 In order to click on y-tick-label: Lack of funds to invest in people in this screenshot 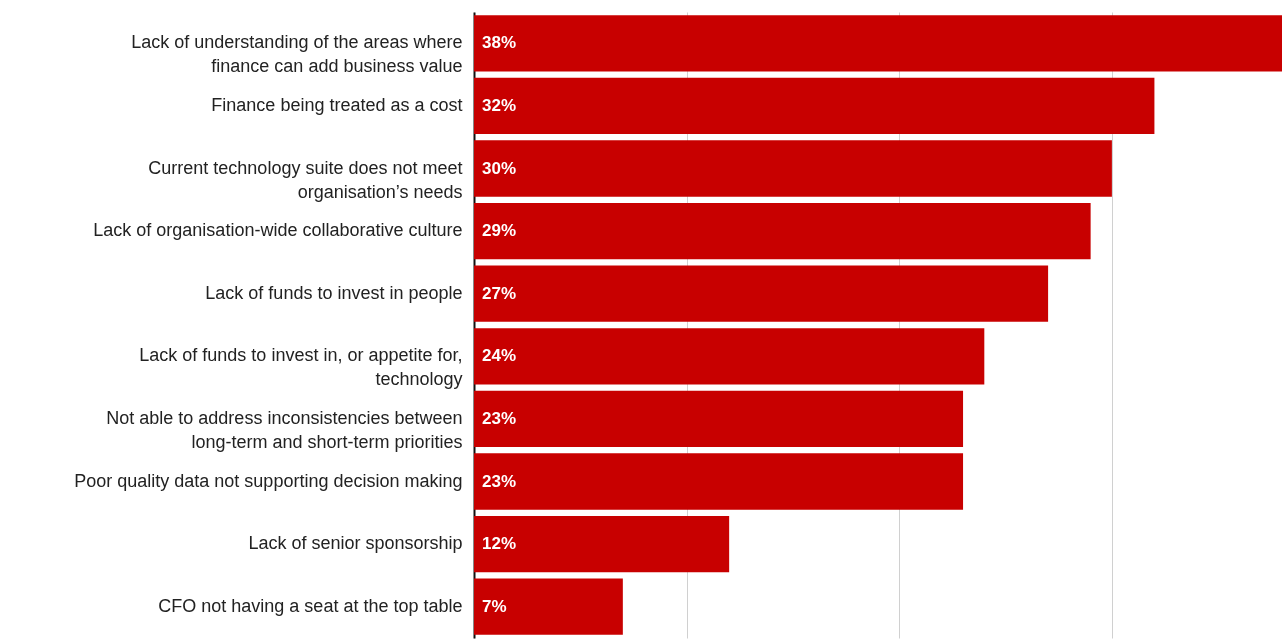, I will do `click(334, 292)`.